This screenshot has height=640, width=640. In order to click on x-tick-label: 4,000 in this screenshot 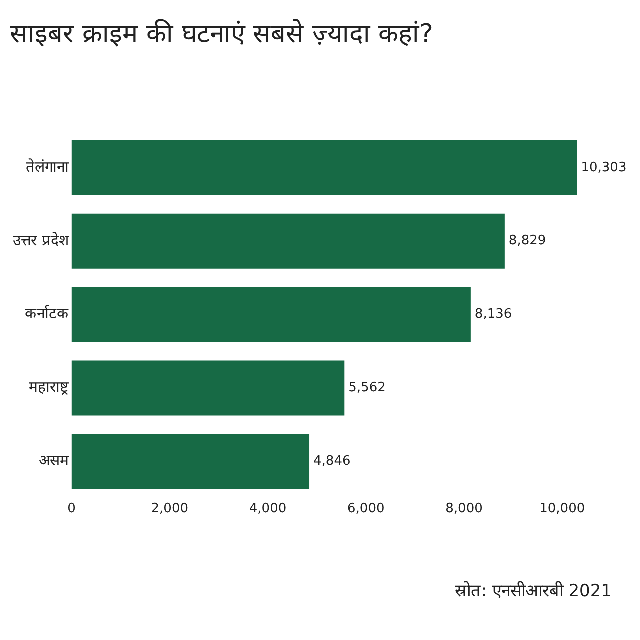, I will do `click(268, 509)`.